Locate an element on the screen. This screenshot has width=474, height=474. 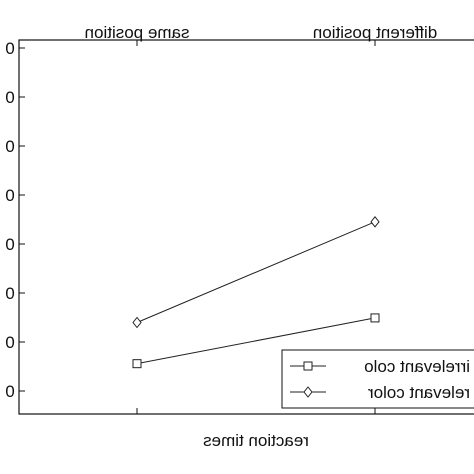
series-diamond is located at coordinates (256, 272).